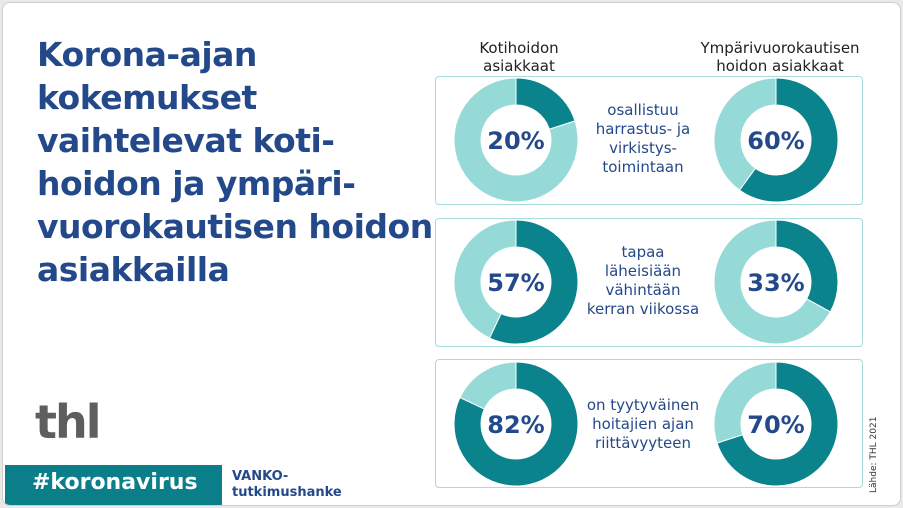 The width and height of the screenshot is (903, 508). Describe the element at coordinates (260, 476) in the screenshot. I see `project-line: VANKO-` at that location.